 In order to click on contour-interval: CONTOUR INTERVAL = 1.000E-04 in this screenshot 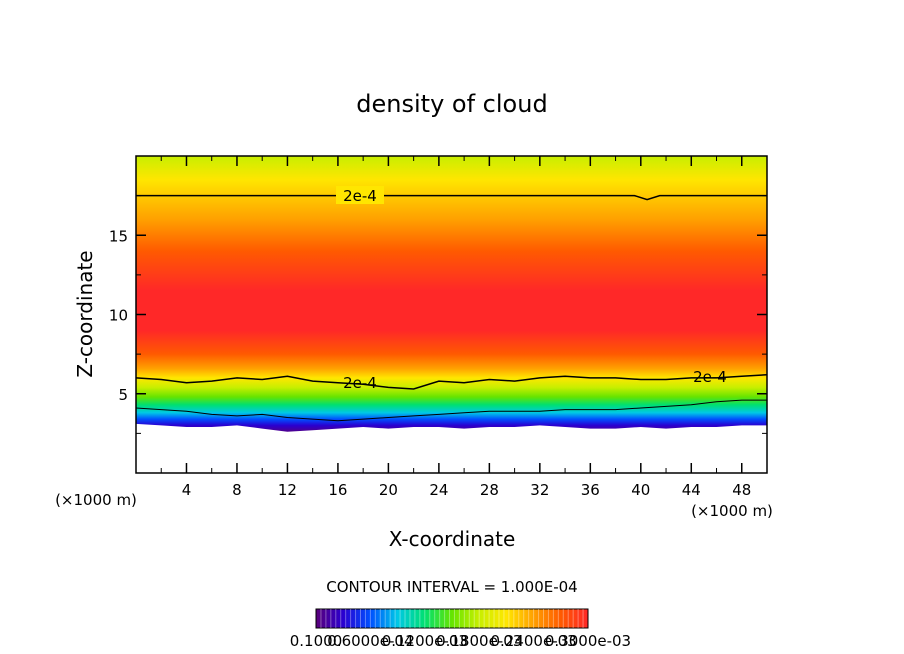, I will do `click(451, 587)`.